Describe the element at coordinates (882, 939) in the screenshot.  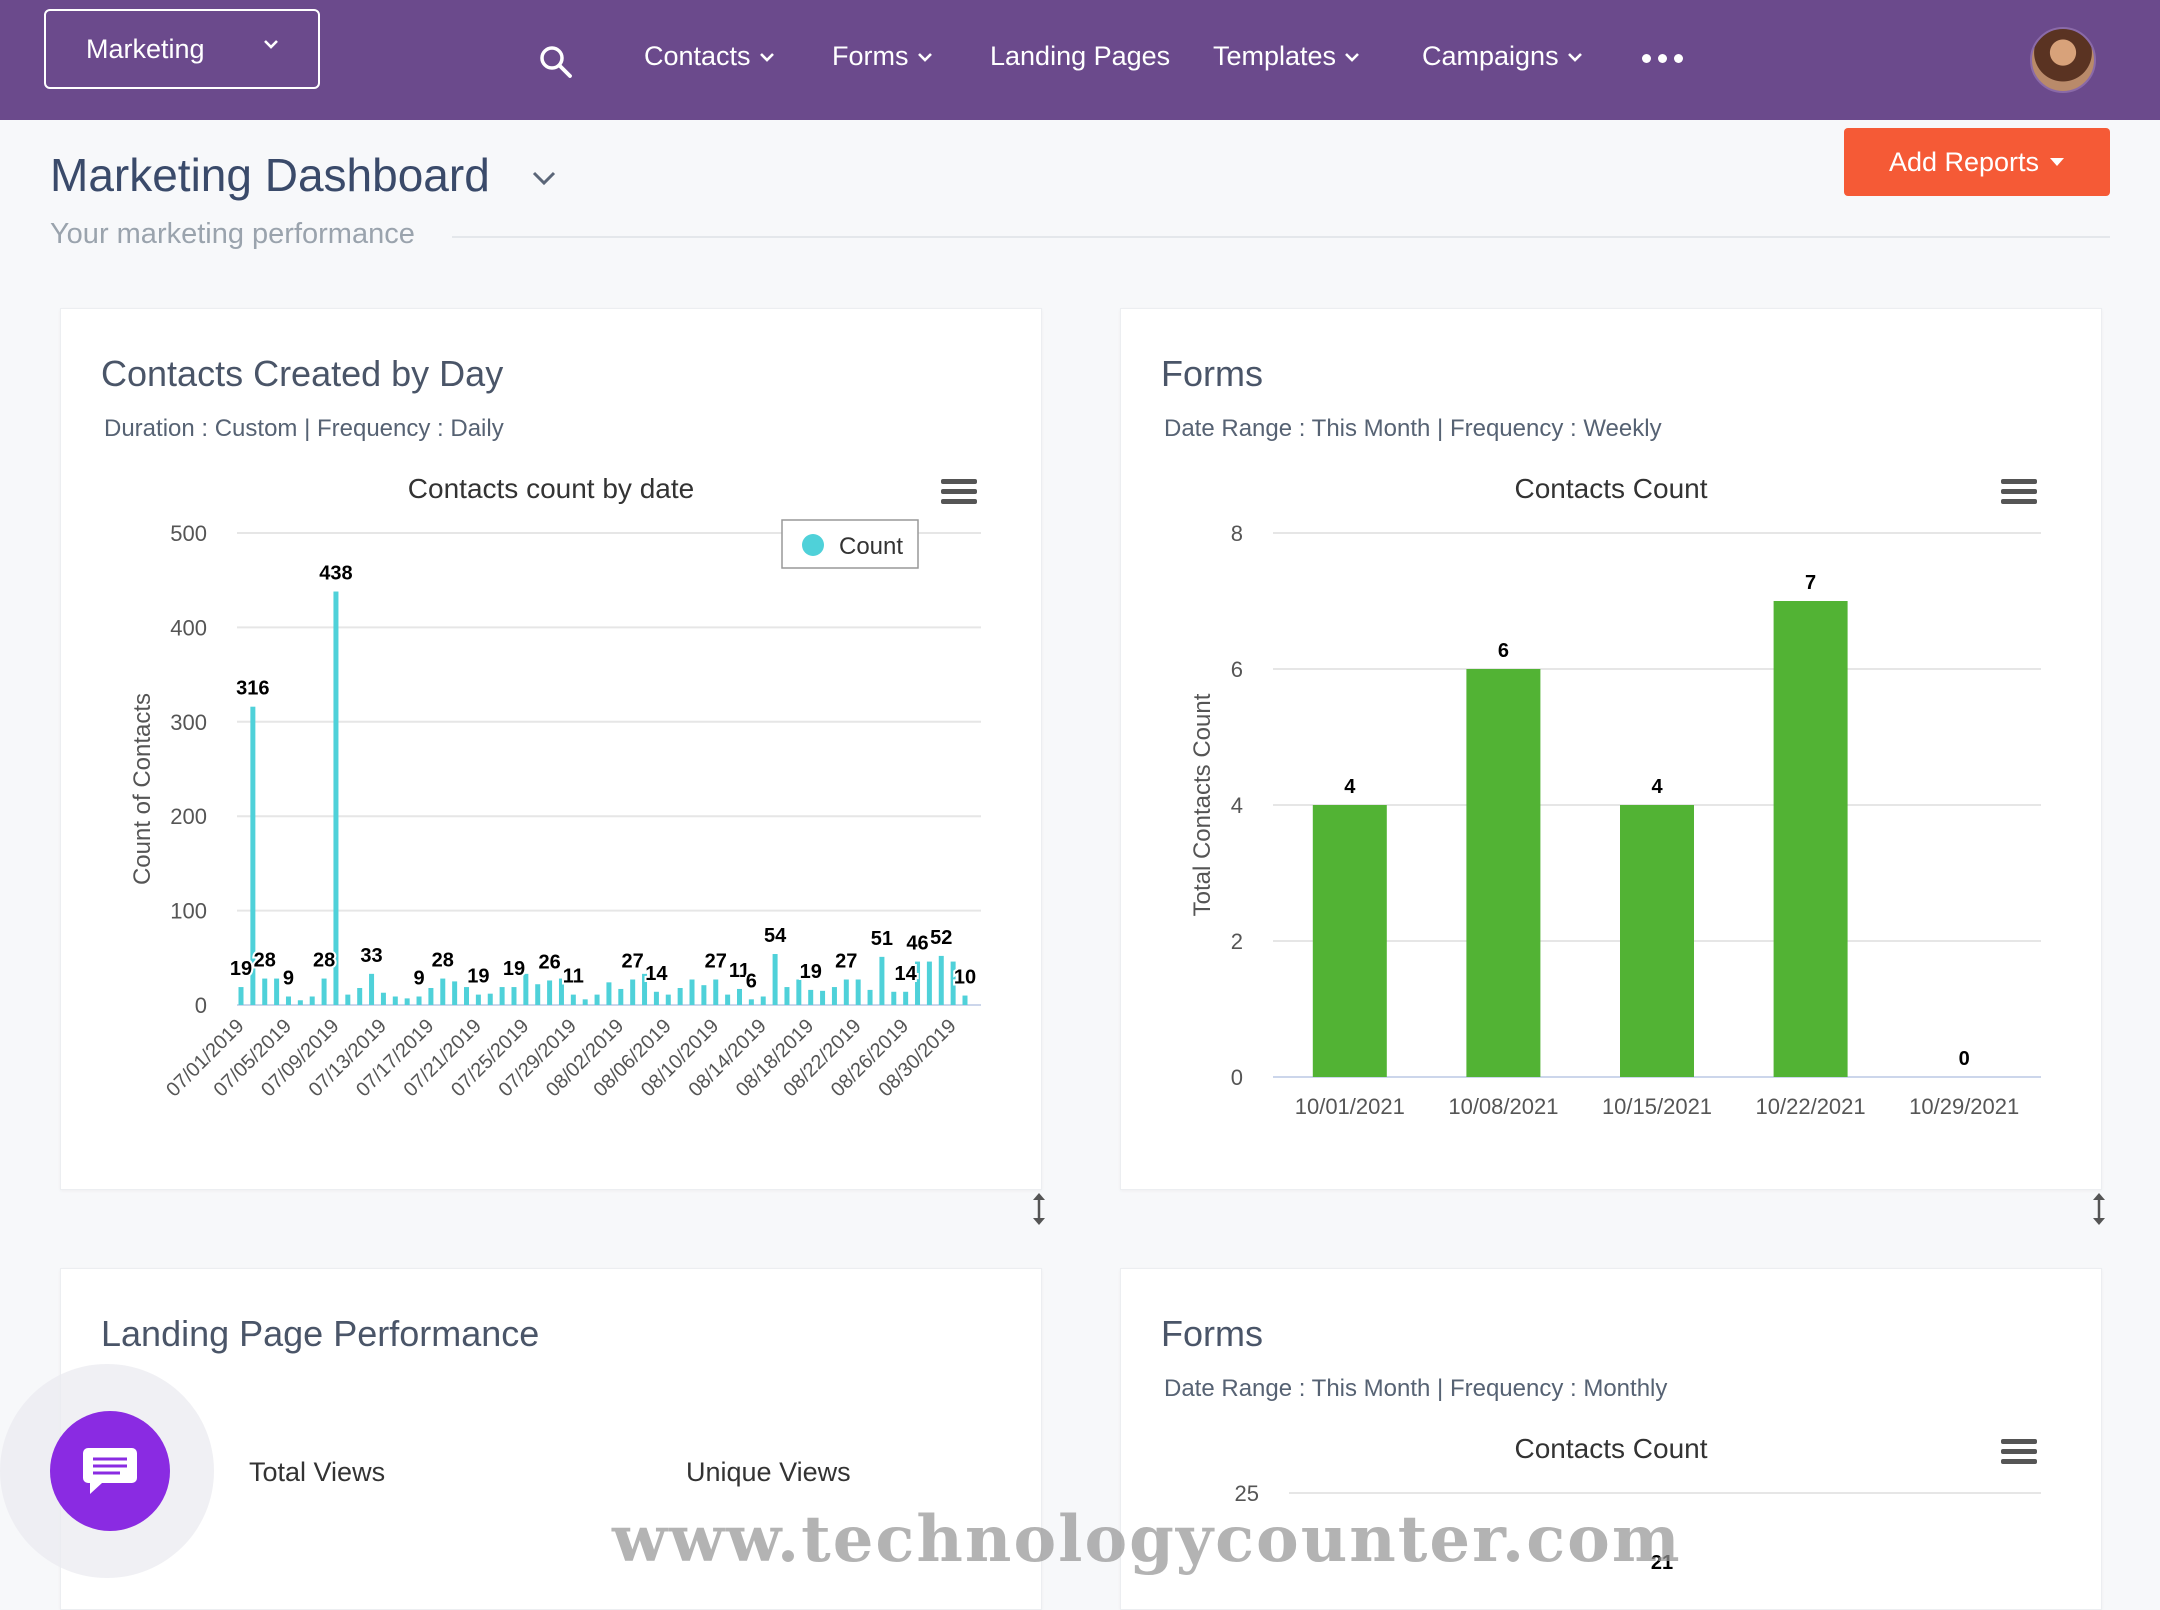
I see `data-label: 51` at that location.